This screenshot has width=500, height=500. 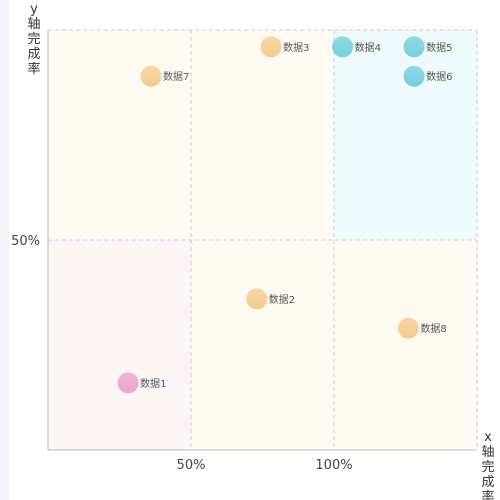 I want to click on data-point-label: 数据7, so click(x=176, y=76).